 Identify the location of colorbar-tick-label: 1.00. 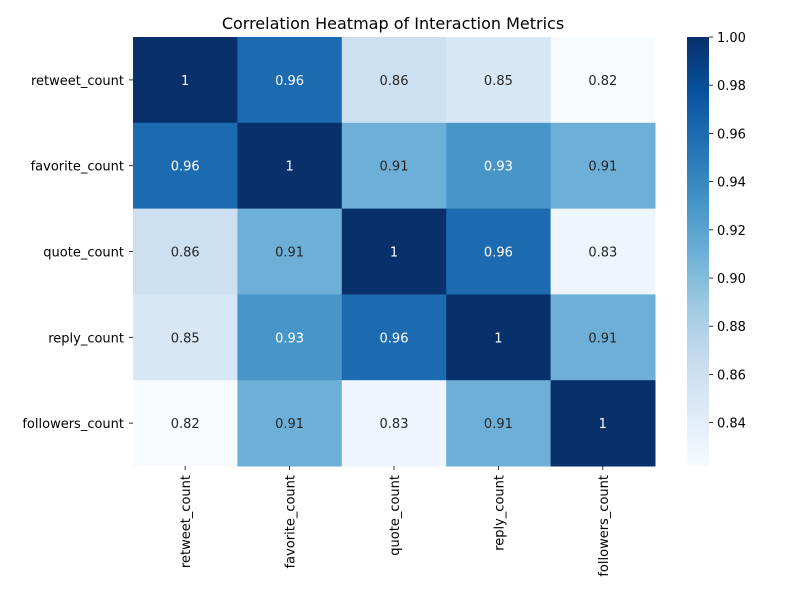
(731, 38).